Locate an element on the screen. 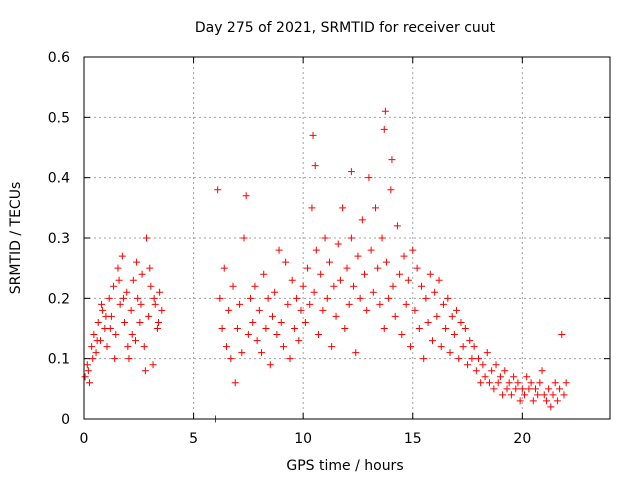 This screenshot has width=640, height=480. y-tick-label: 0.5 is located at coordinates (59, 118).